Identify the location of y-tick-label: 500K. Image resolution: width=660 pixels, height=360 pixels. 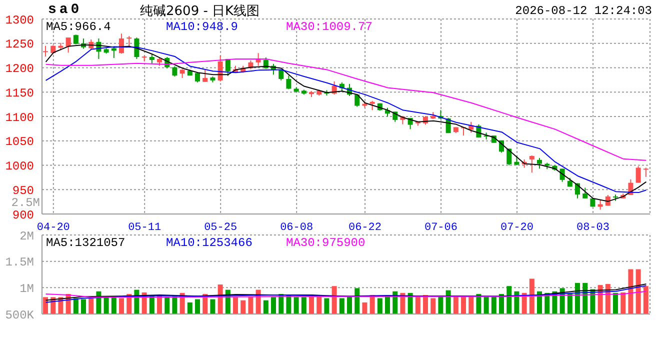
(20, 315).